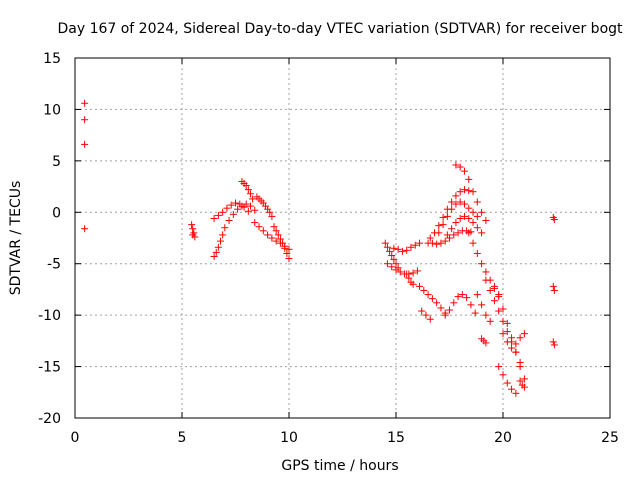 Image resolution: width=640 pixels, height=480 pixels. Describe the element at coordinates (484, 264) in the screenshot. I see `series-arc17` at that location.